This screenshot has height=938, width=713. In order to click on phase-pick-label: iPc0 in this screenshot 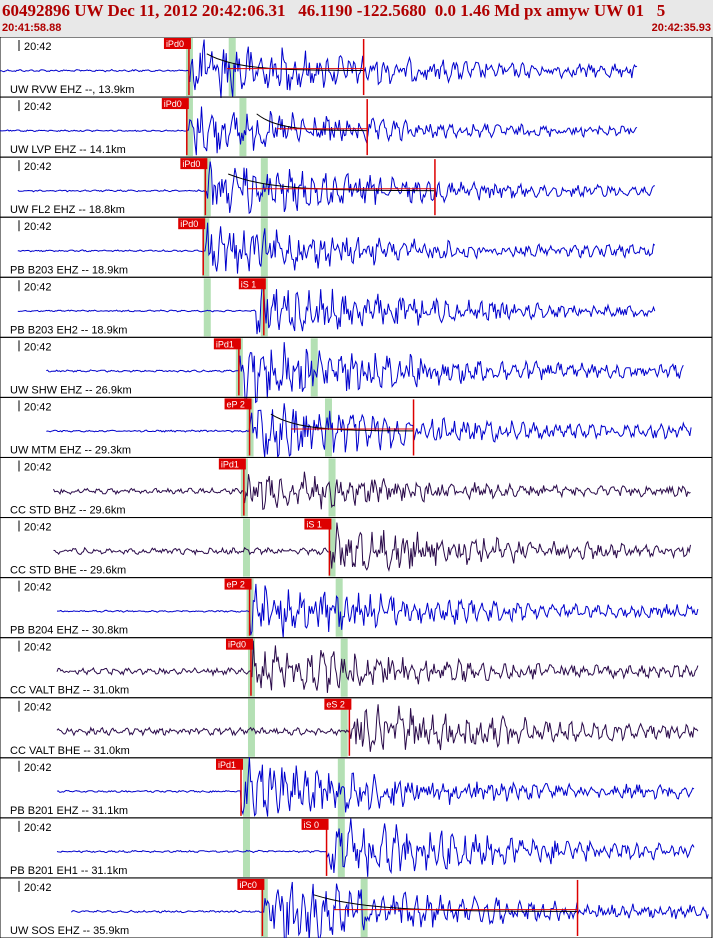, I will do `click(248, 885)`.